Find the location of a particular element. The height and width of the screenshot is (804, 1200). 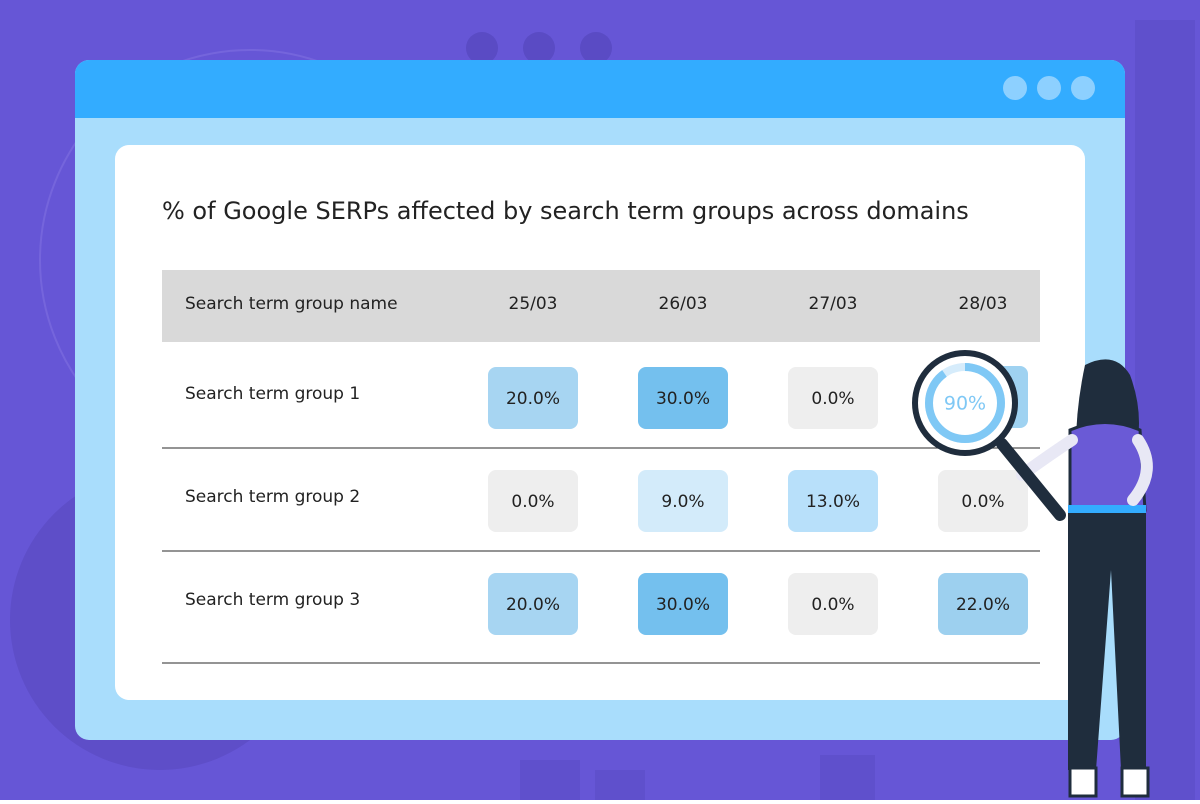

magnifier: 90% is located at coordinates (989, 435).